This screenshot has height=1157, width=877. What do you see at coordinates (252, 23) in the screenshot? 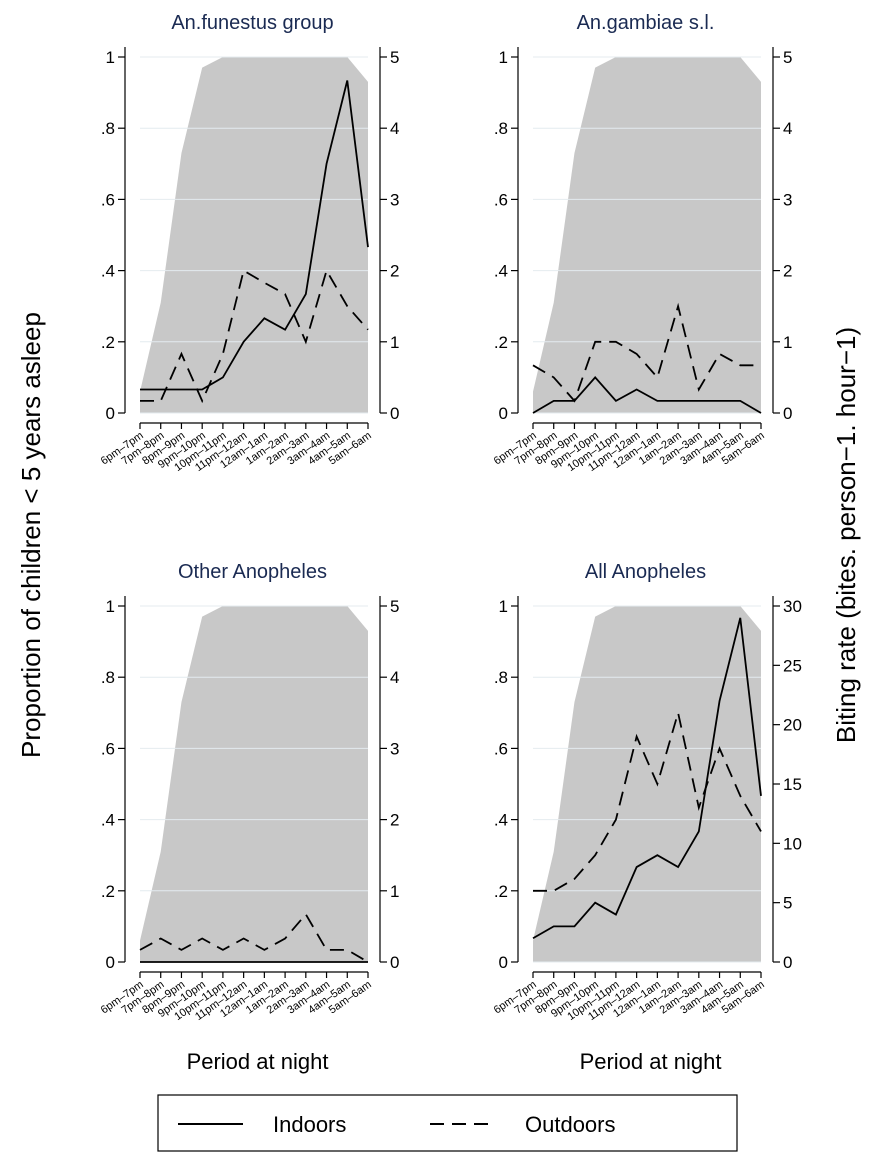
I see `panel-title: An.funestus group` at bounding box center [252, 23].